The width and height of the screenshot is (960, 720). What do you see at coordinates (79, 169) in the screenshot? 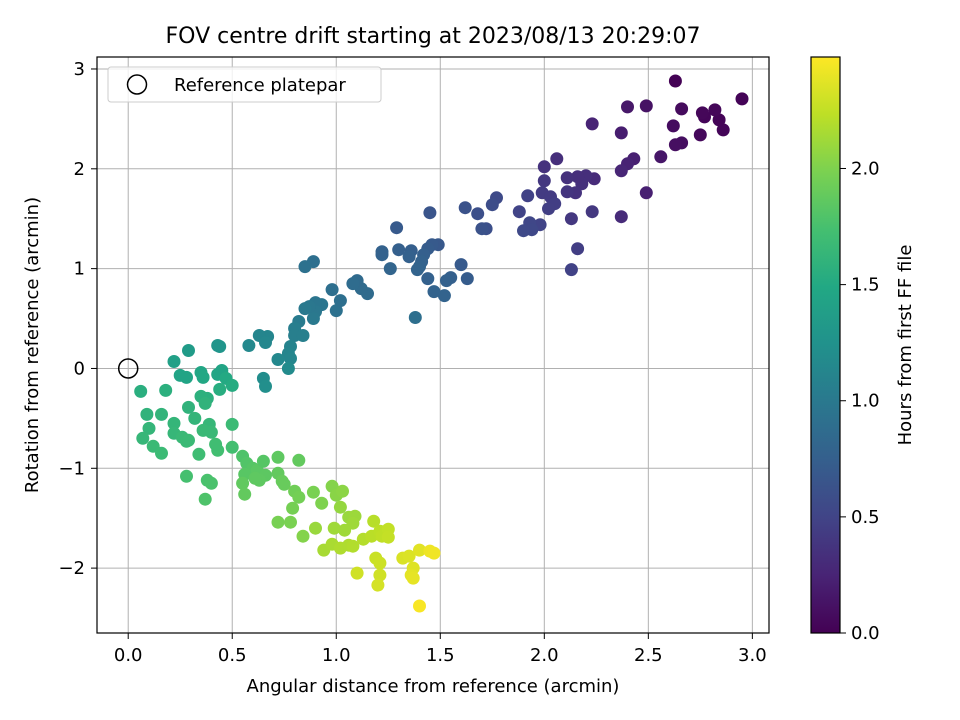
I see `y-tick-label: 2` at bounding box center [79, 169].